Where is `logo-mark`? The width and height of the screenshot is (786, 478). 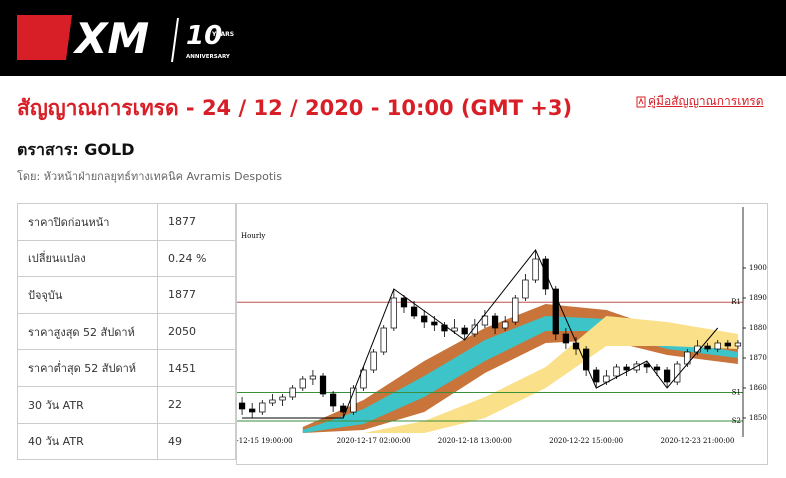 logo-mark is located at coordinates (44, 37).